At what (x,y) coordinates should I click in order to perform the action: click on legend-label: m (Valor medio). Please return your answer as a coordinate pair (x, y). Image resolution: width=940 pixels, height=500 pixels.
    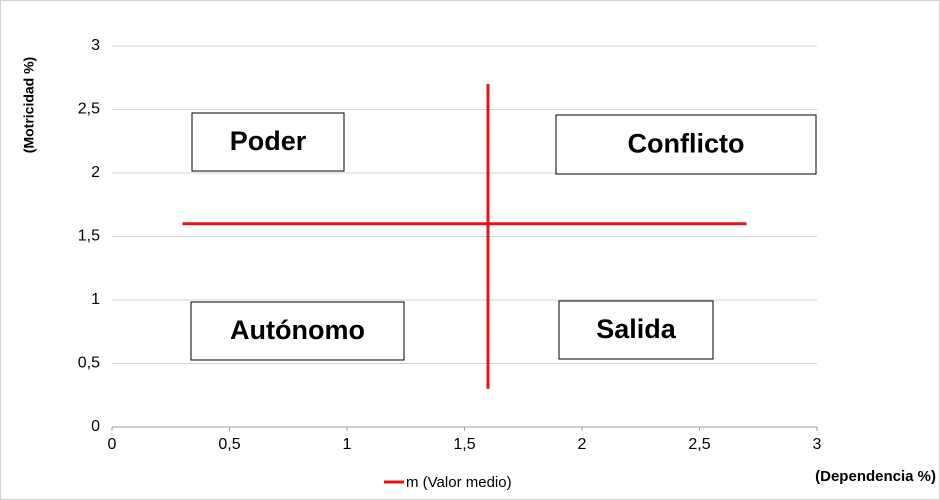
    Looking at the image, I should click on (459, 482).